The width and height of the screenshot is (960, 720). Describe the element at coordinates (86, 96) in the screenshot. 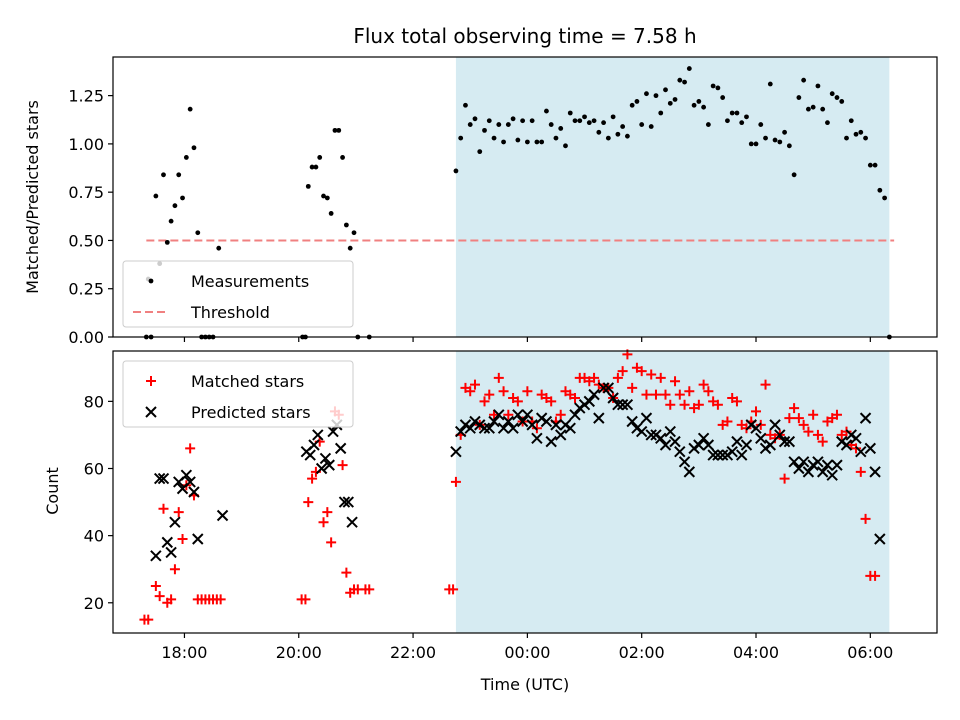

I see `y-tick-label: 1.25` at that location.